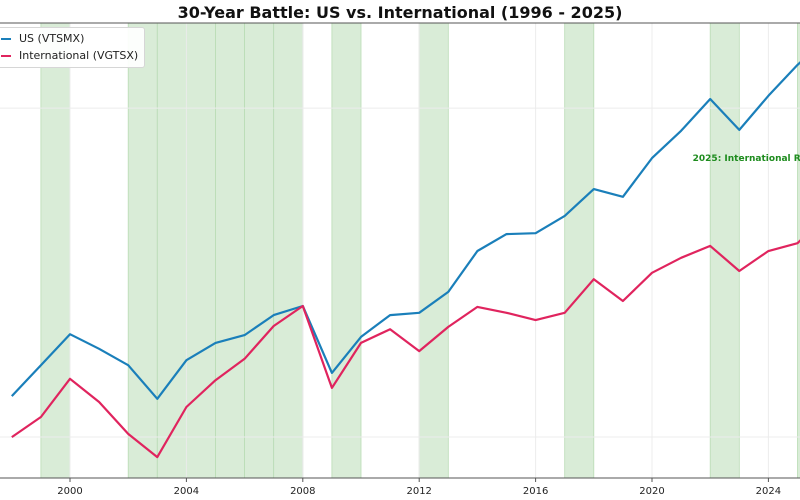  I want to click on legend-item-us: US (VTSMX), so click(69, 38).